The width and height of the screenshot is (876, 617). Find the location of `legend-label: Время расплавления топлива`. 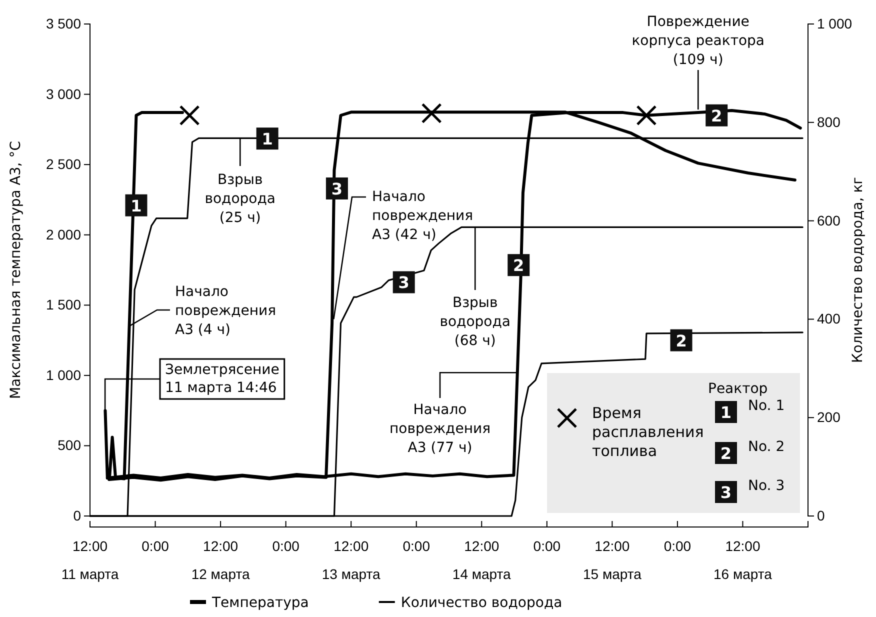

legend-label: Время расплавления топлива is located at coordinates (648, 432).